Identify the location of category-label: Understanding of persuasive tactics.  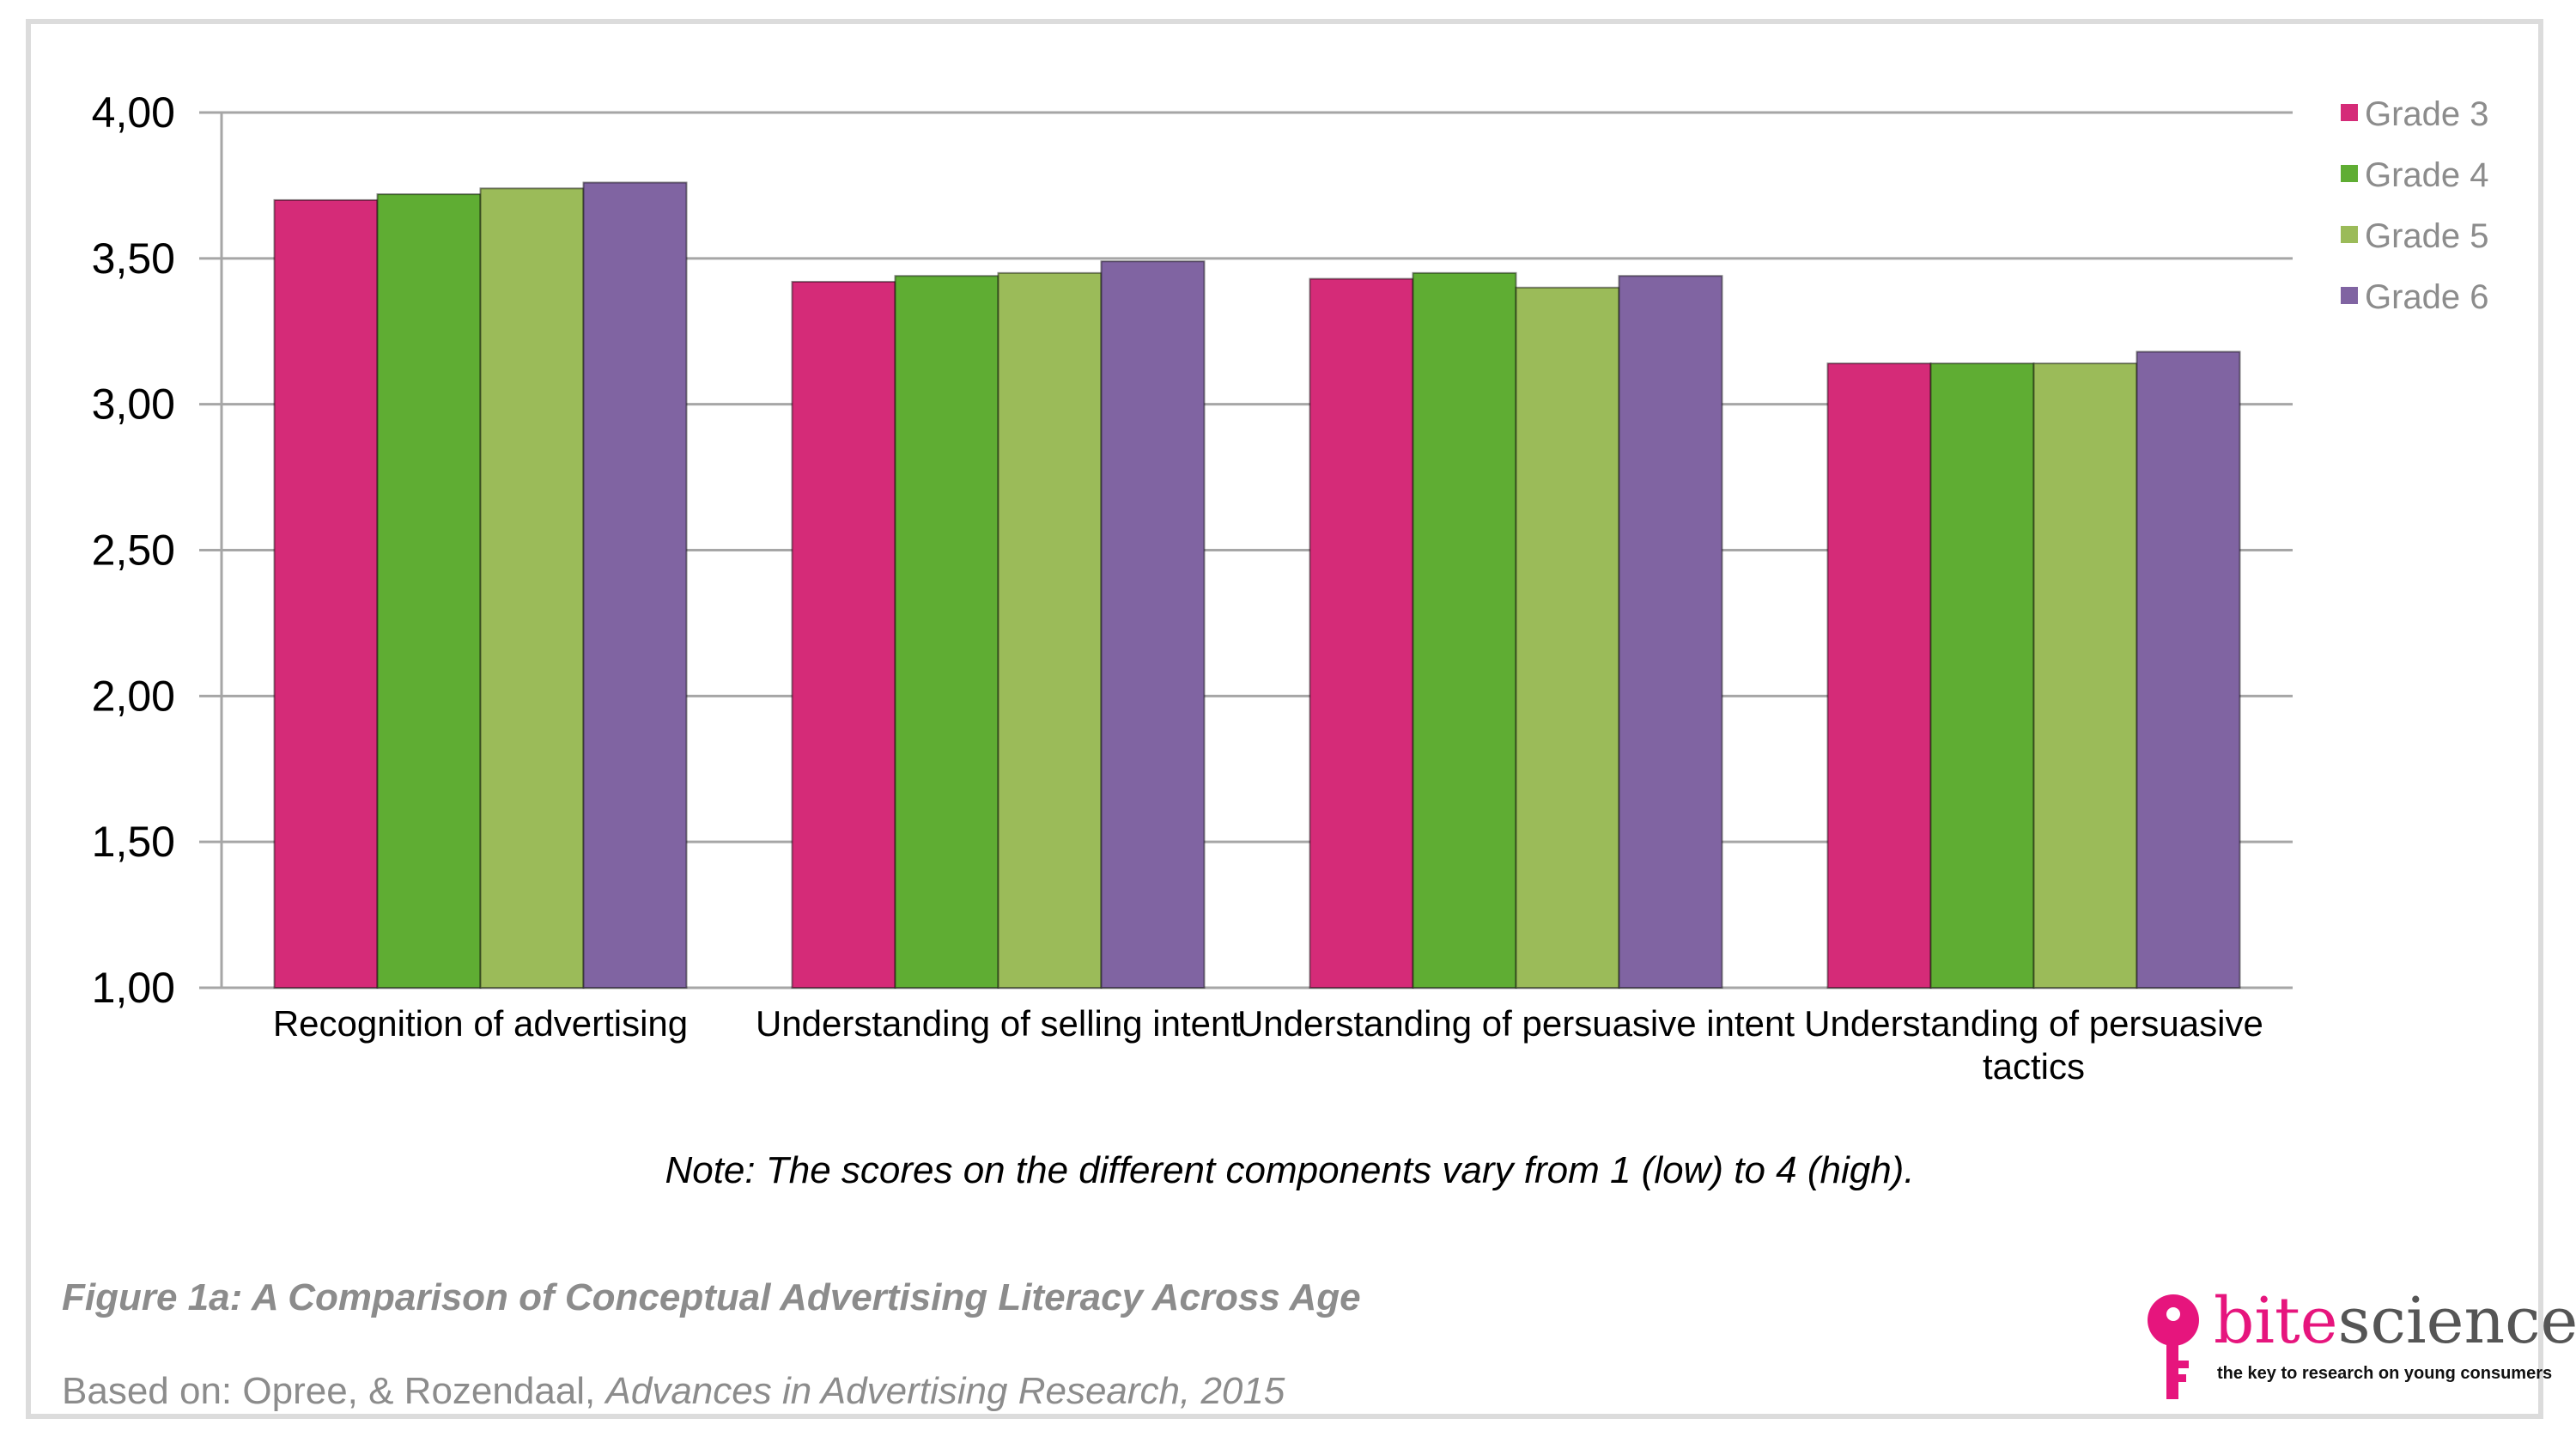
(2033, 1045).